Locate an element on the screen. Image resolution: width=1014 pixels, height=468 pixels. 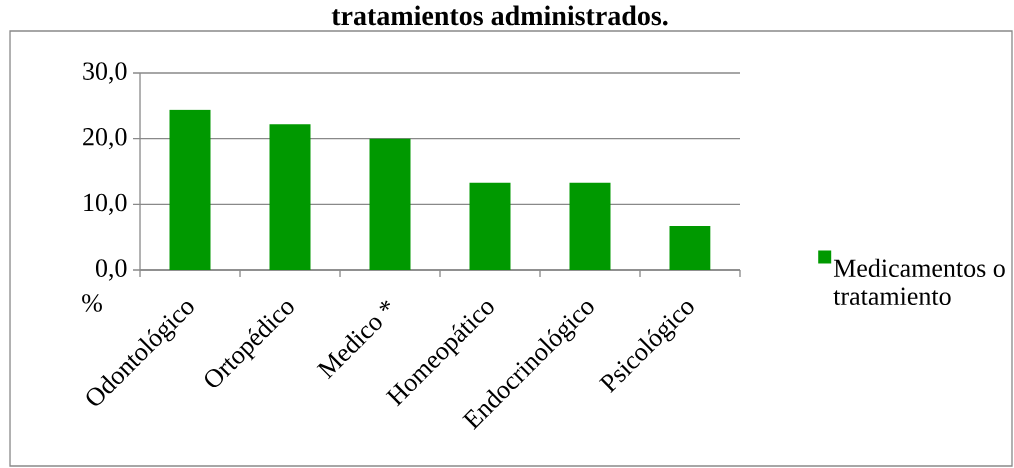
y-tick-label: 30,0 is located at coordinates (105, 73).